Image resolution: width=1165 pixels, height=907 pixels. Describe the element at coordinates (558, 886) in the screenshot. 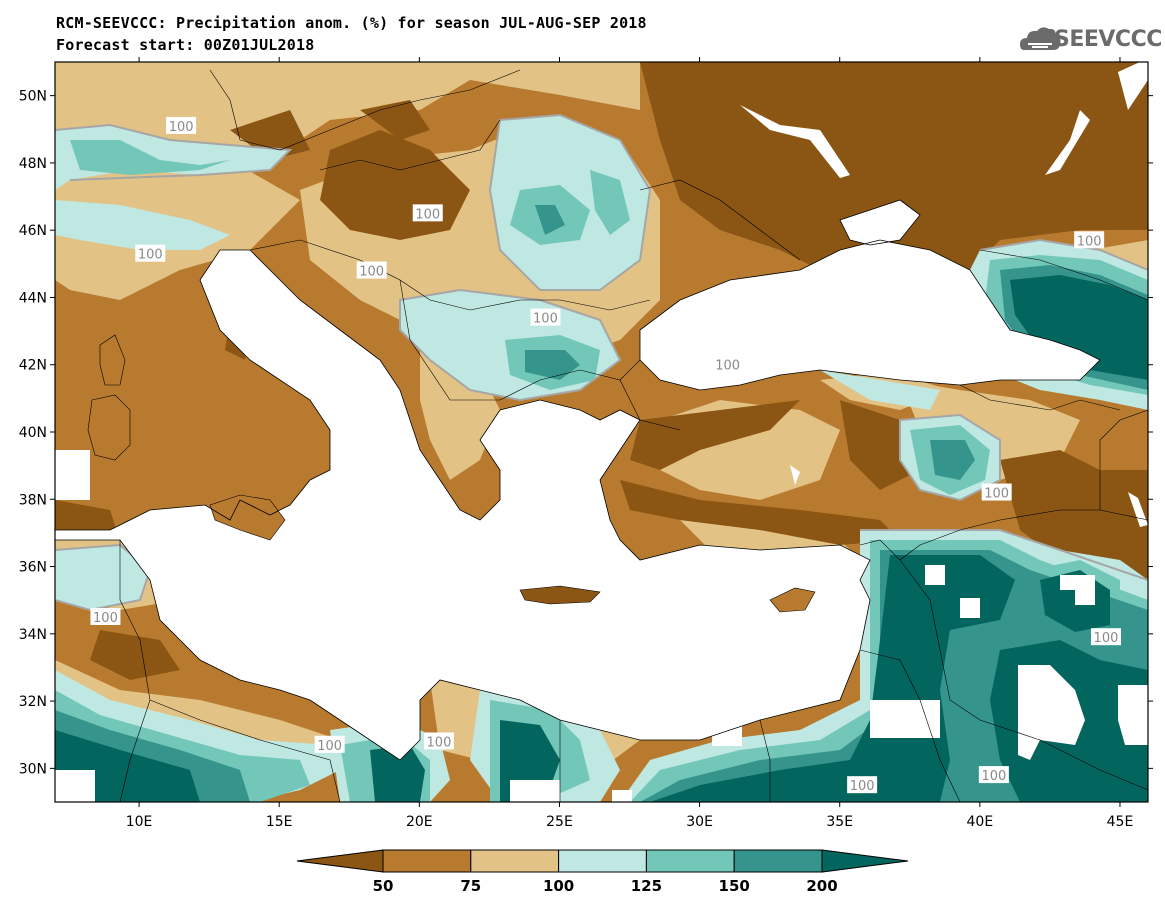

I see `colorbar-label: 100` at that location.